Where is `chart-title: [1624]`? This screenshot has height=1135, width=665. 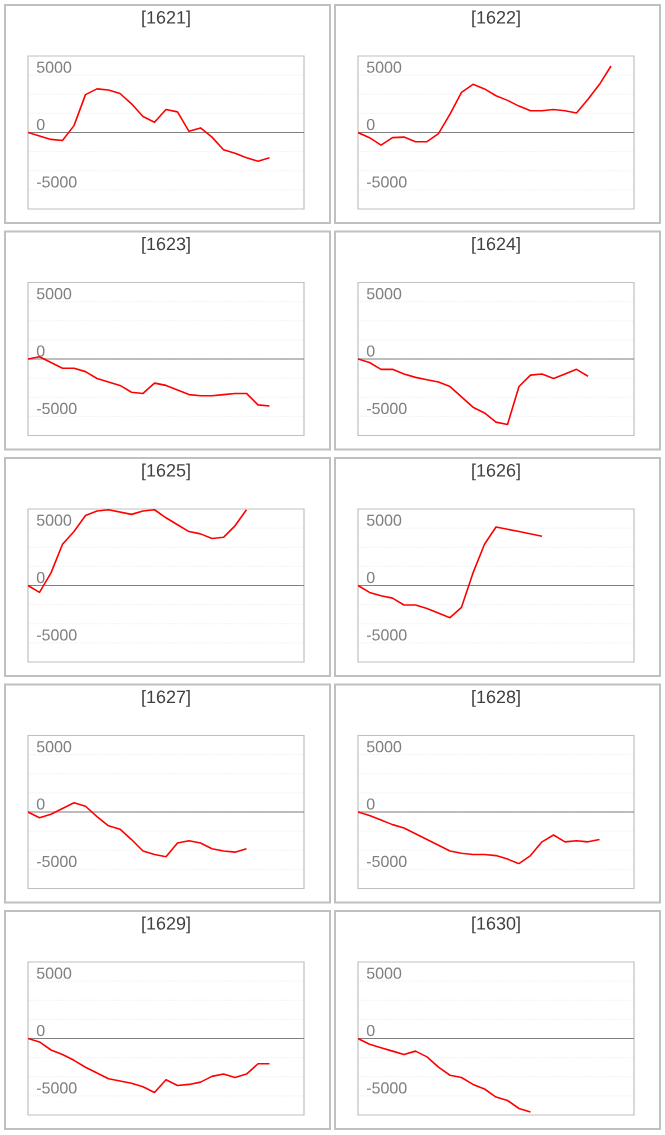
chart-title: [1624] is located at coordinates (496, 245).